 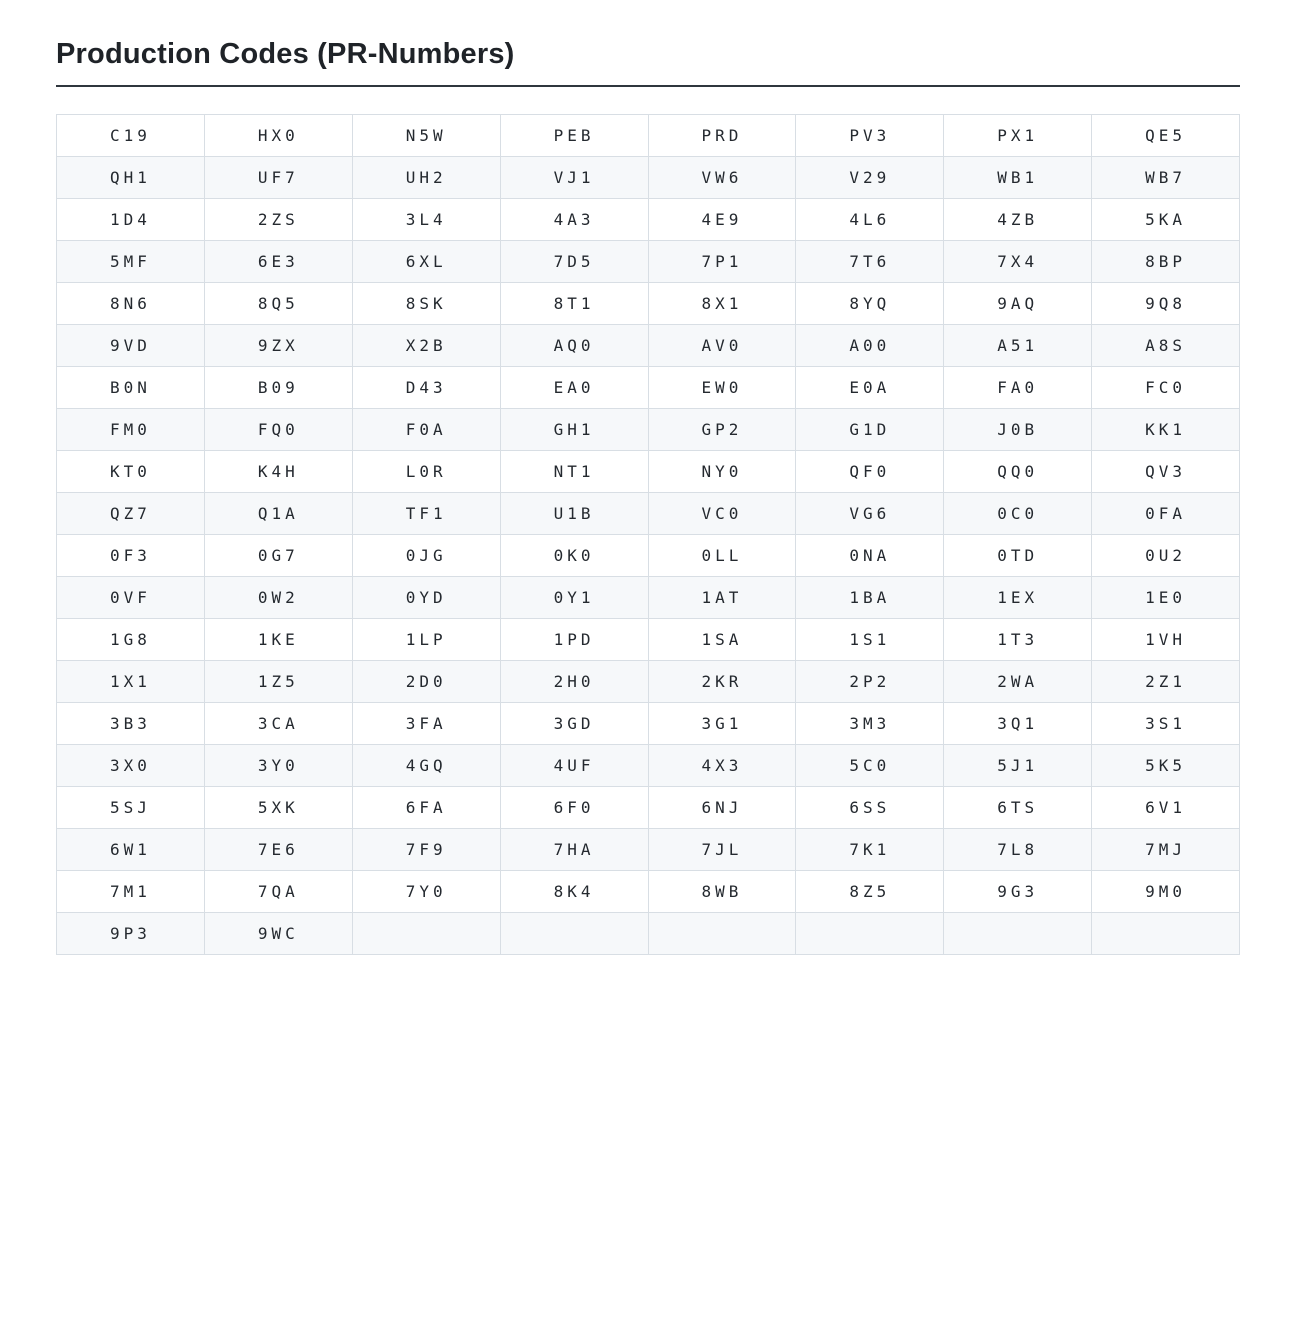 What do you see at coordinates (278, 807) in the screenshot?
I see `pr-code-cell: 5XK` at bounding box center [278, 807].